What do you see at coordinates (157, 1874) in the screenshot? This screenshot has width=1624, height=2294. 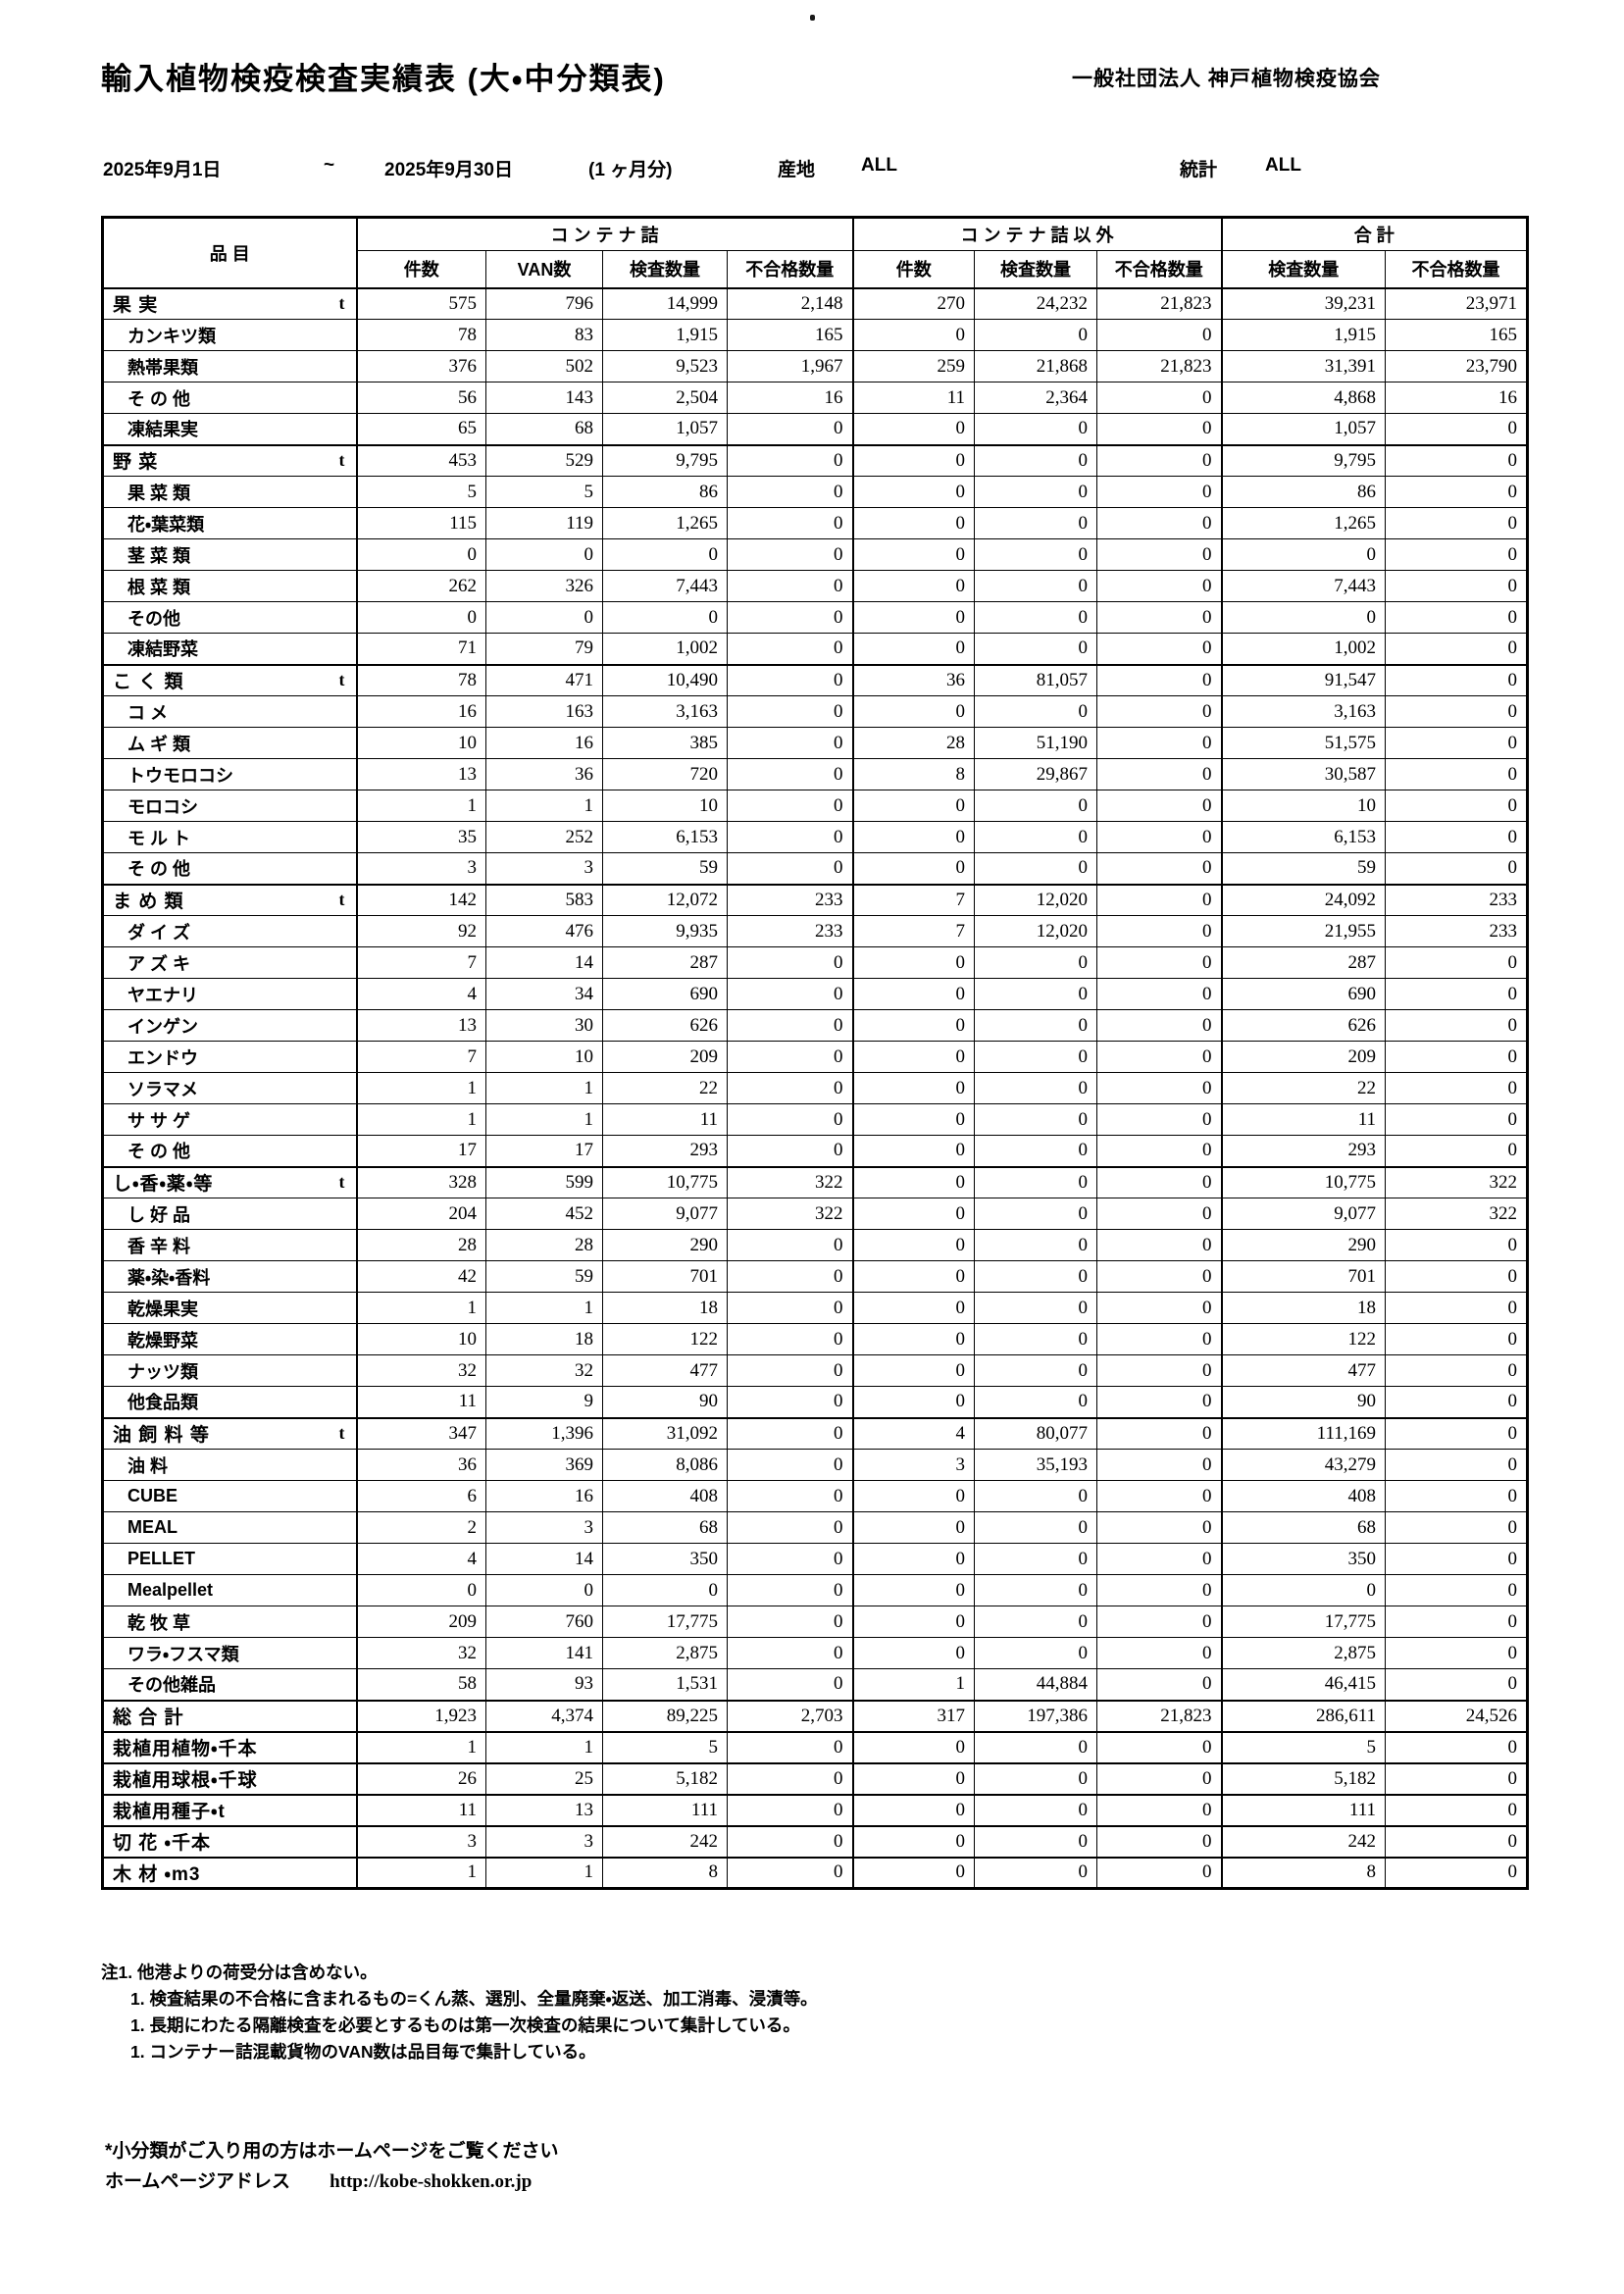 I see `item-label: 木 材 ・m3` at bounding box center [157, 1874].